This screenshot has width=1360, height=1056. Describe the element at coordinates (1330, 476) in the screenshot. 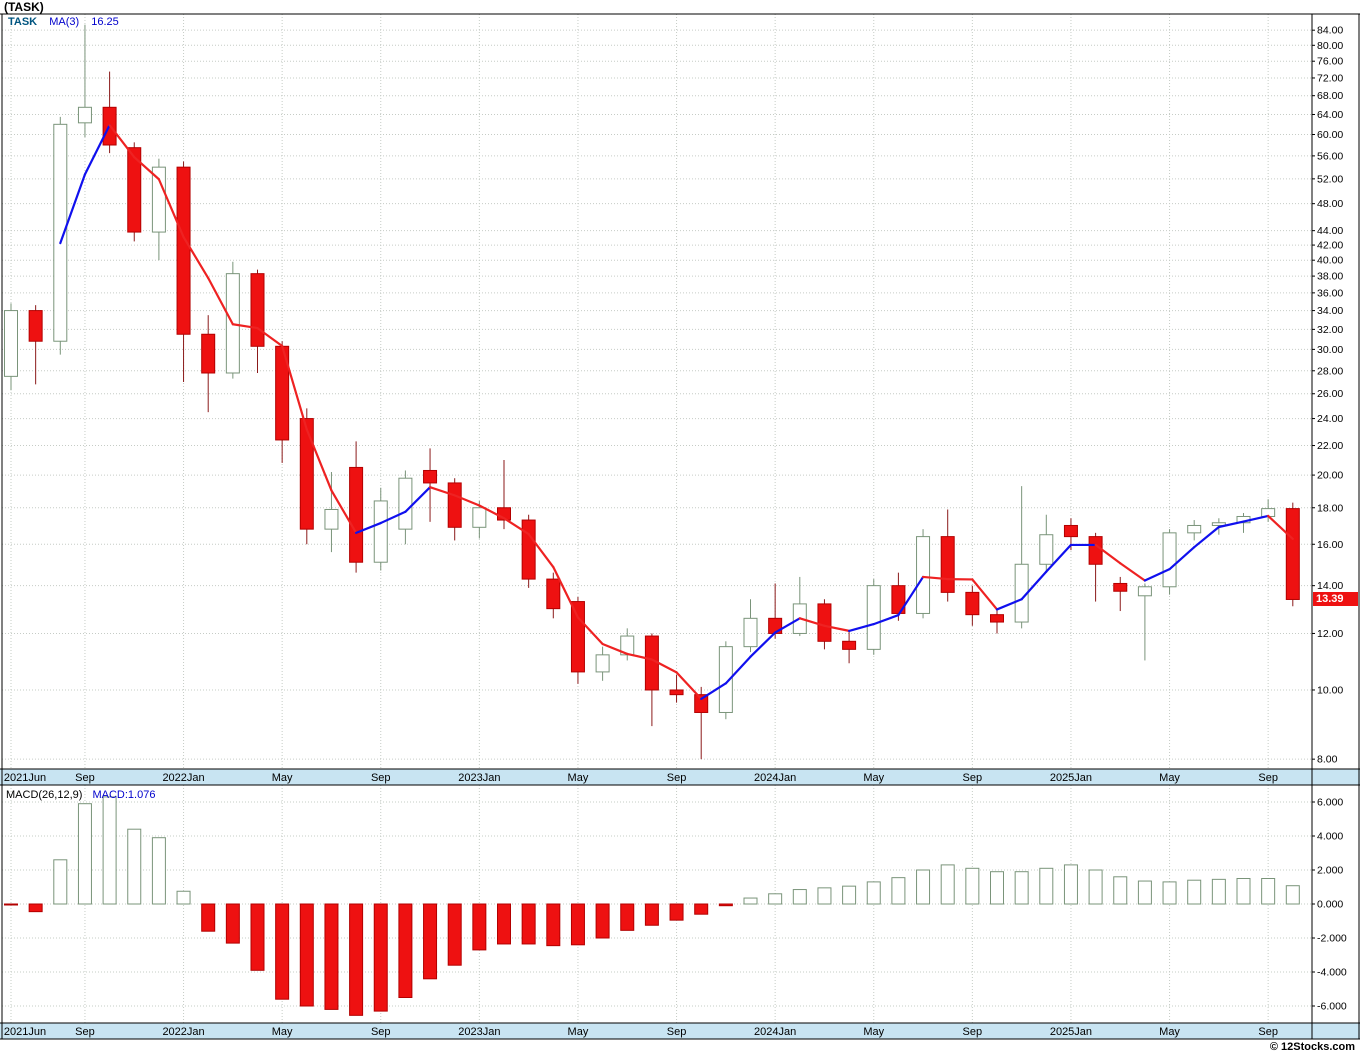

I see `price-axis-label: 20.00` at that location.